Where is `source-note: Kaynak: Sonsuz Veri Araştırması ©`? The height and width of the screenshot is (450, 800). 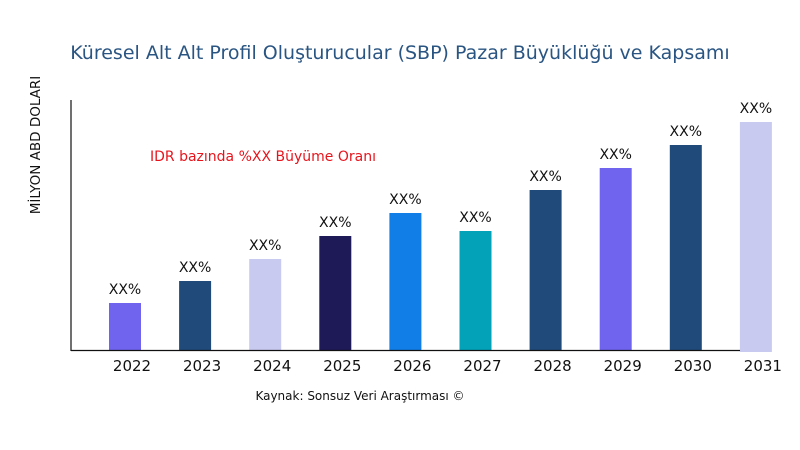
source-note: Kaynak: Sonsuz Veri Araştırması © is located at coordinates (359, 396).